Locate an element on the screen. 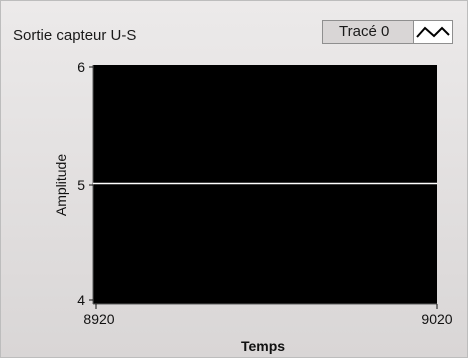  chart-title: Sortie capteur U-S is located at coordinates (75, 35).